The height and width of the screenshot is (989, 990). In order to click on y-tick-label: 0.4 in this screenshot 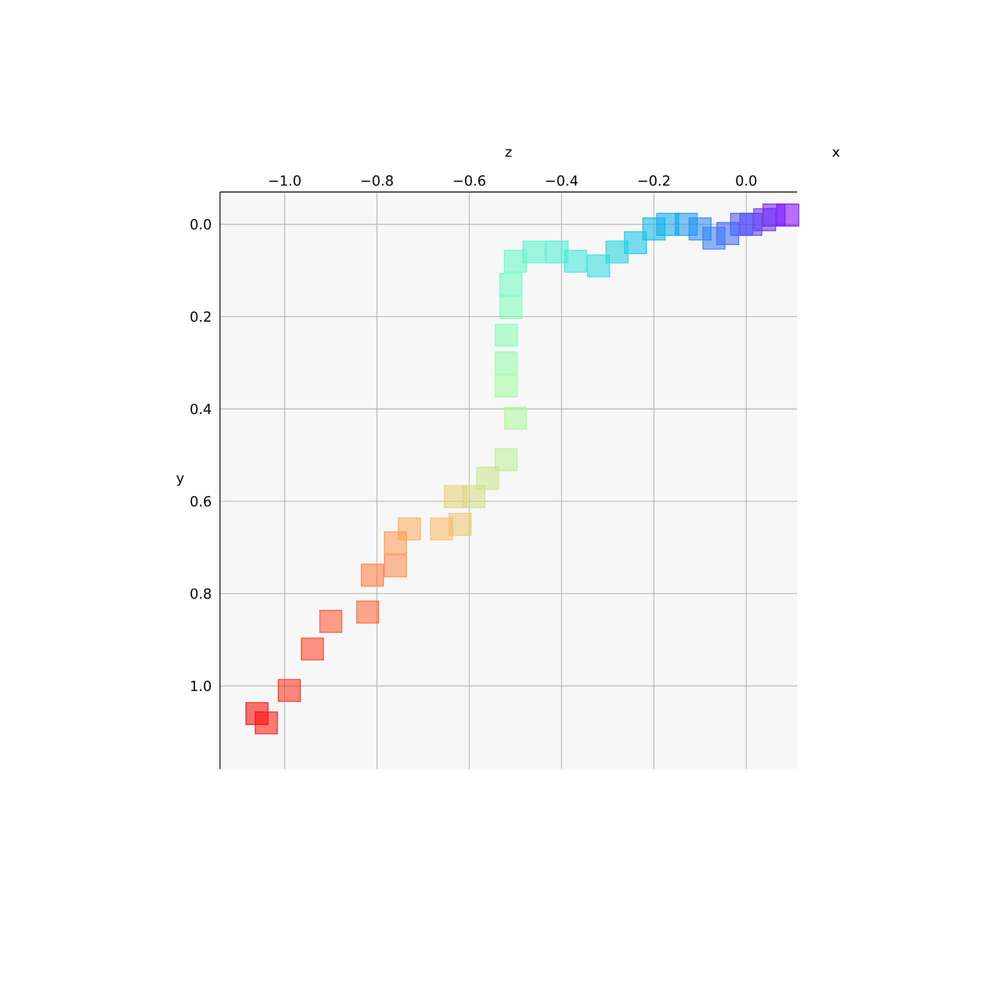, I will do `click(201, 409)`.